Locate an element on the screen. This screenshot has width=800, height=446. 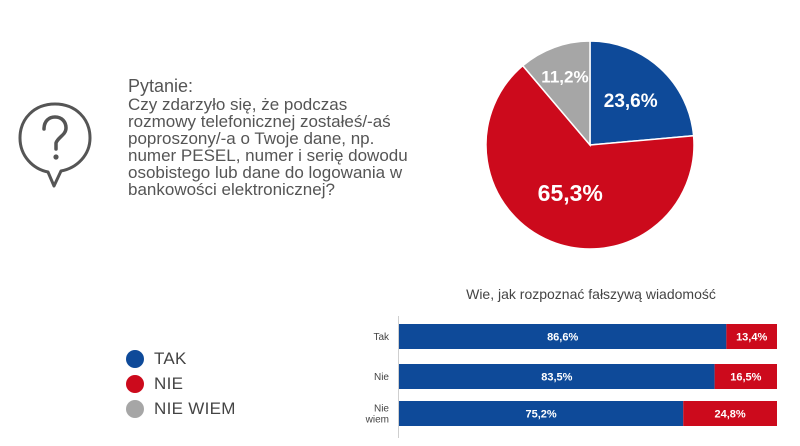
pie-slice-tak is located at coordinates (642, 93).